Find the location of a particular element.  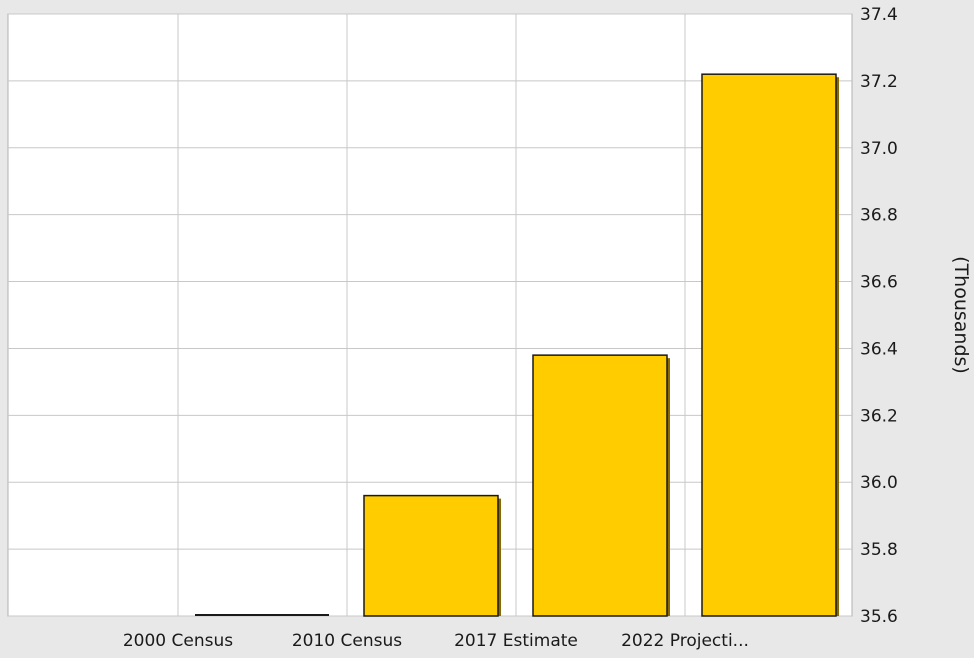

y-tick-label: 37.2 is located at coordinates (879, 82).